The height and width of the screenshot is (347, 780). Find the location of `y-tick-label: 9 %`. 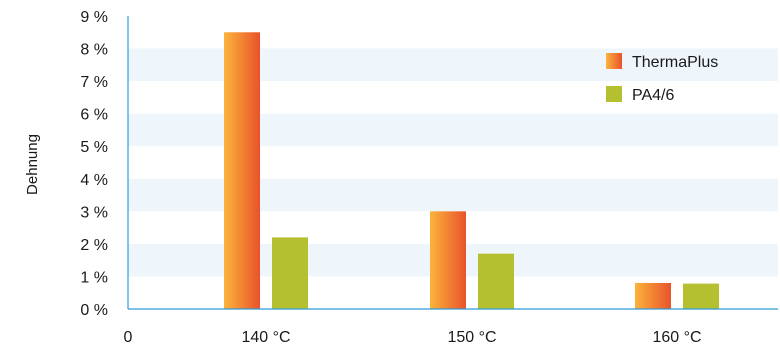

y-tick-label: 9 % is located at coordinates (94, 17).